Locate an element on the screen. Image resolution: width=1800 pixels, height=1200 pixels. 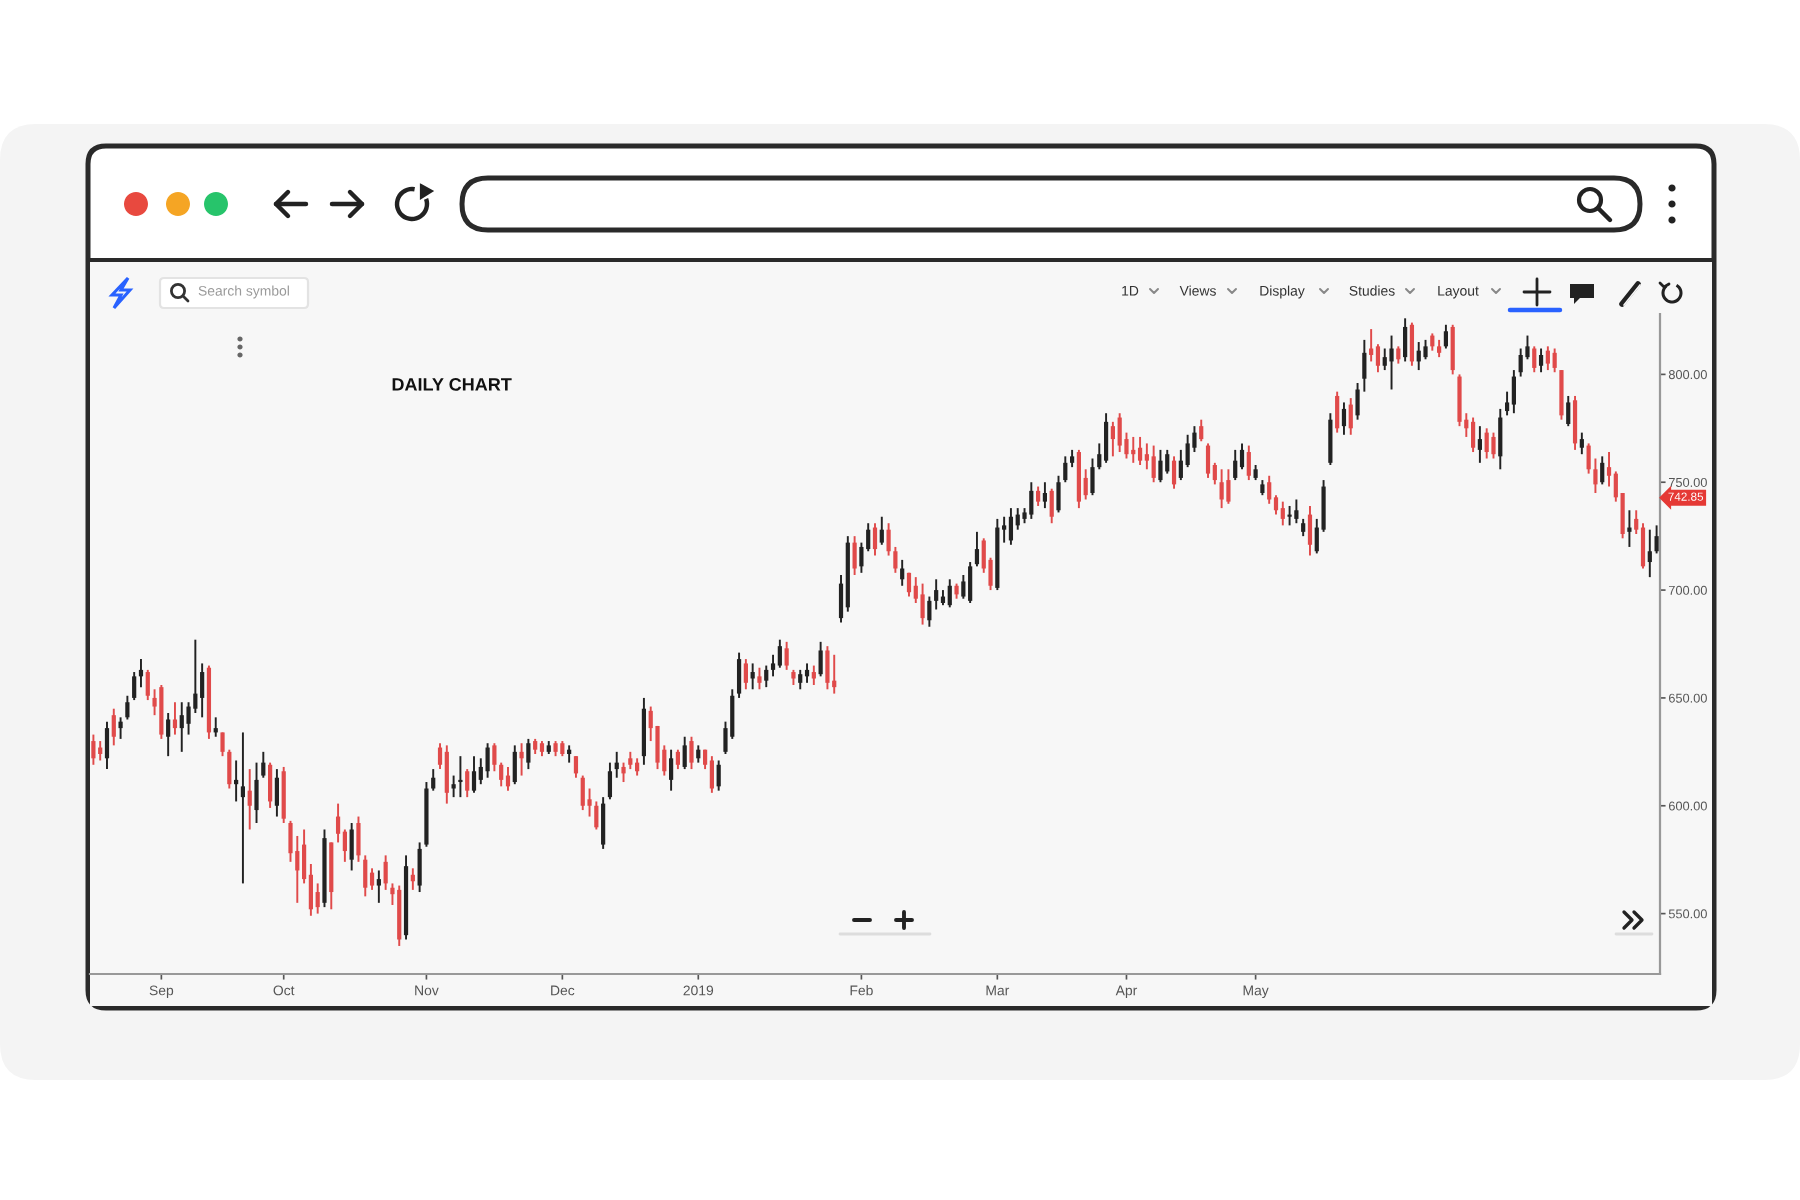
text: DAILY CHART is located at coordinates (452, 384).